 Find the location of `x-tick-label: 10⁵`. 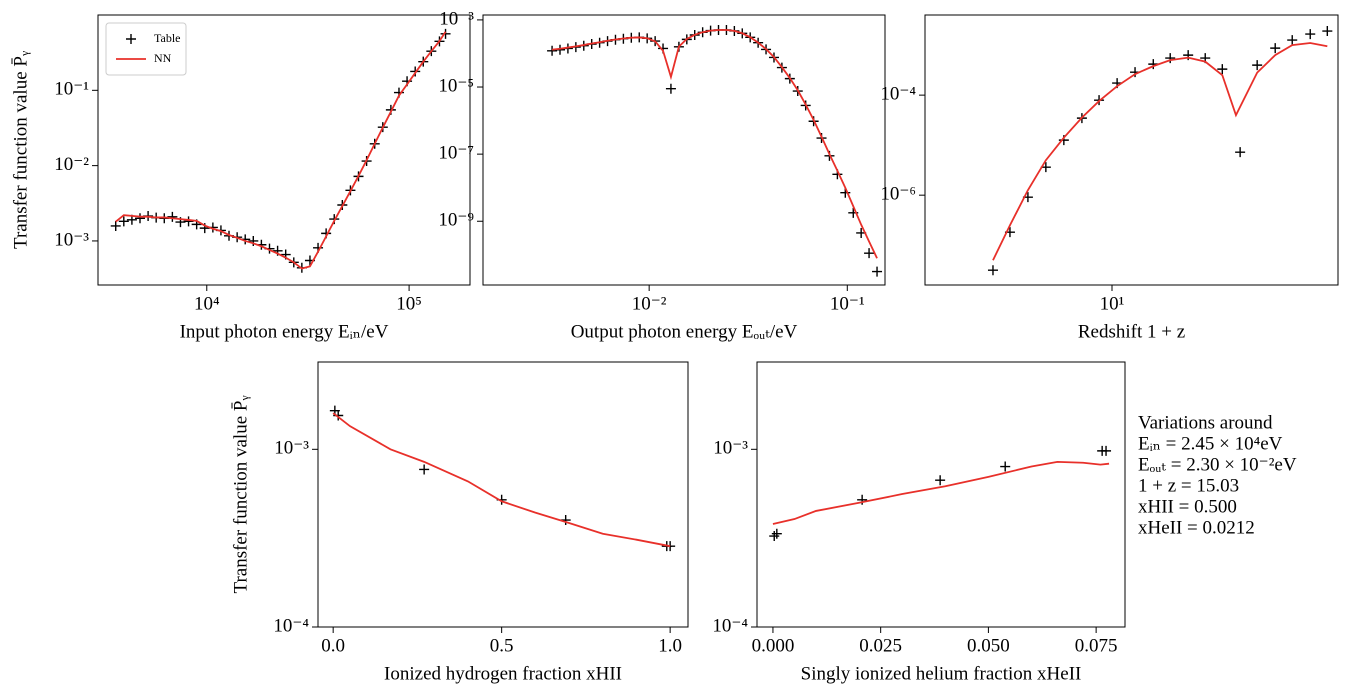

x-tick-label: 10⁵ is located at coordinates (409, 303).